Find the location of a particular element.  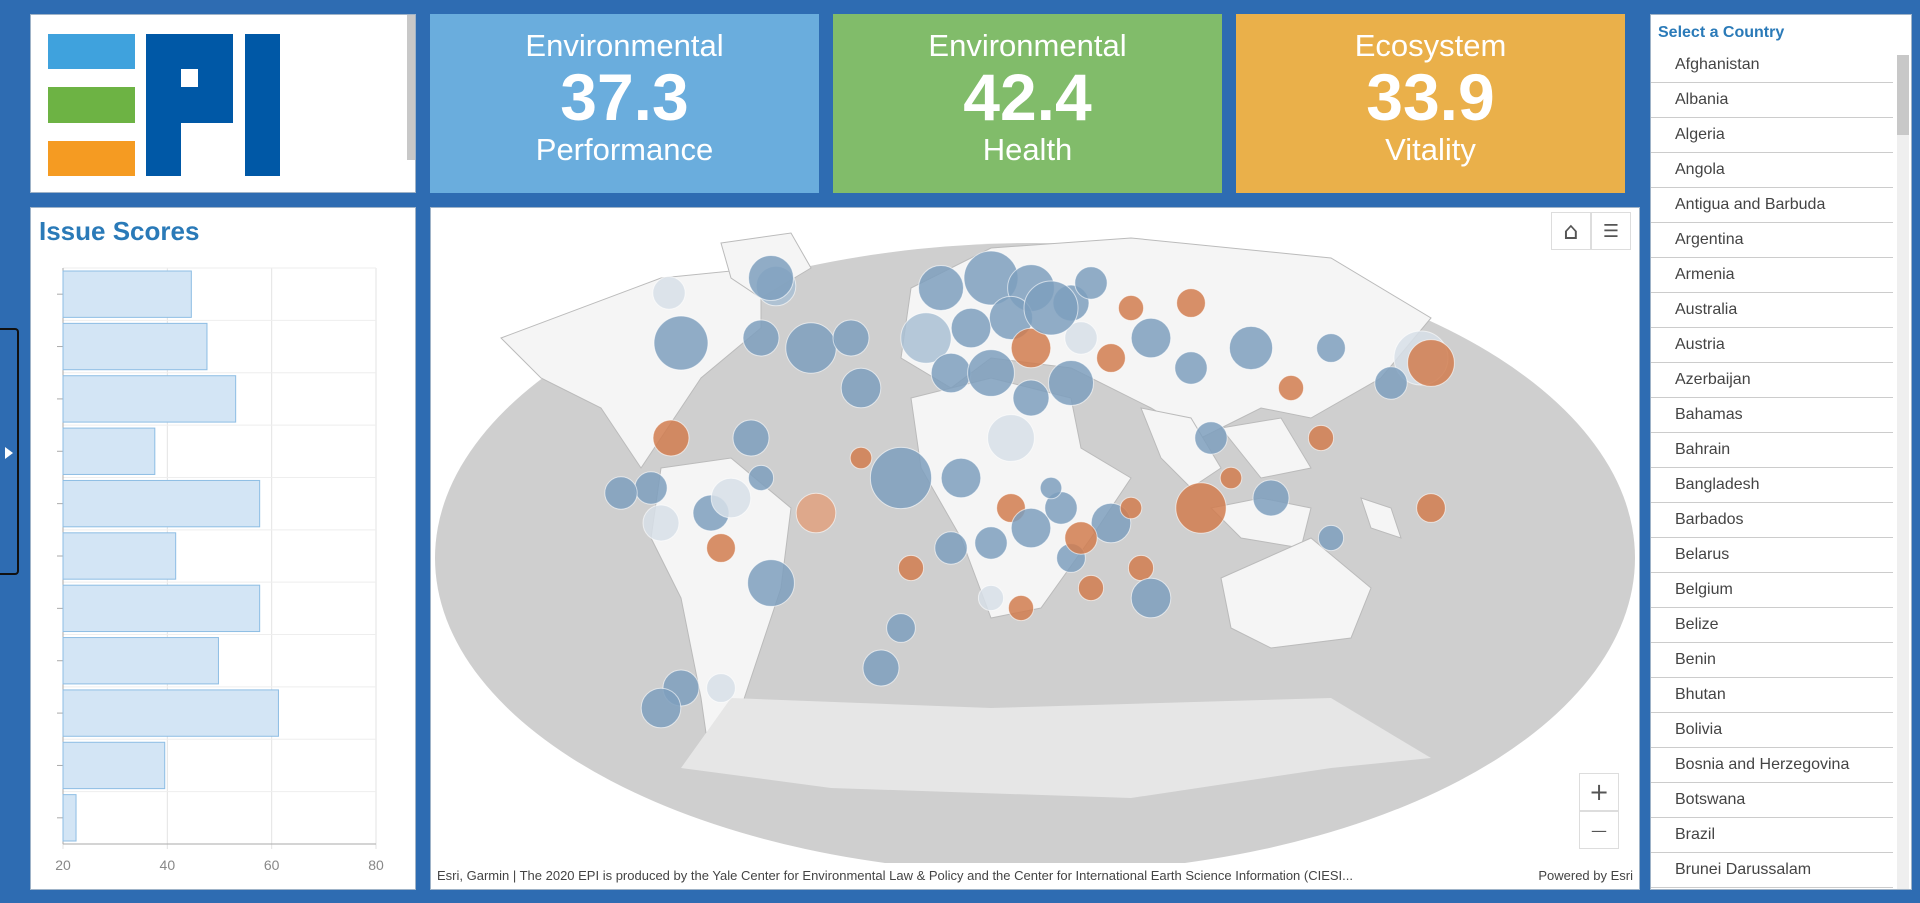

country-item: Botswana is located at coordinates (1772, 800).